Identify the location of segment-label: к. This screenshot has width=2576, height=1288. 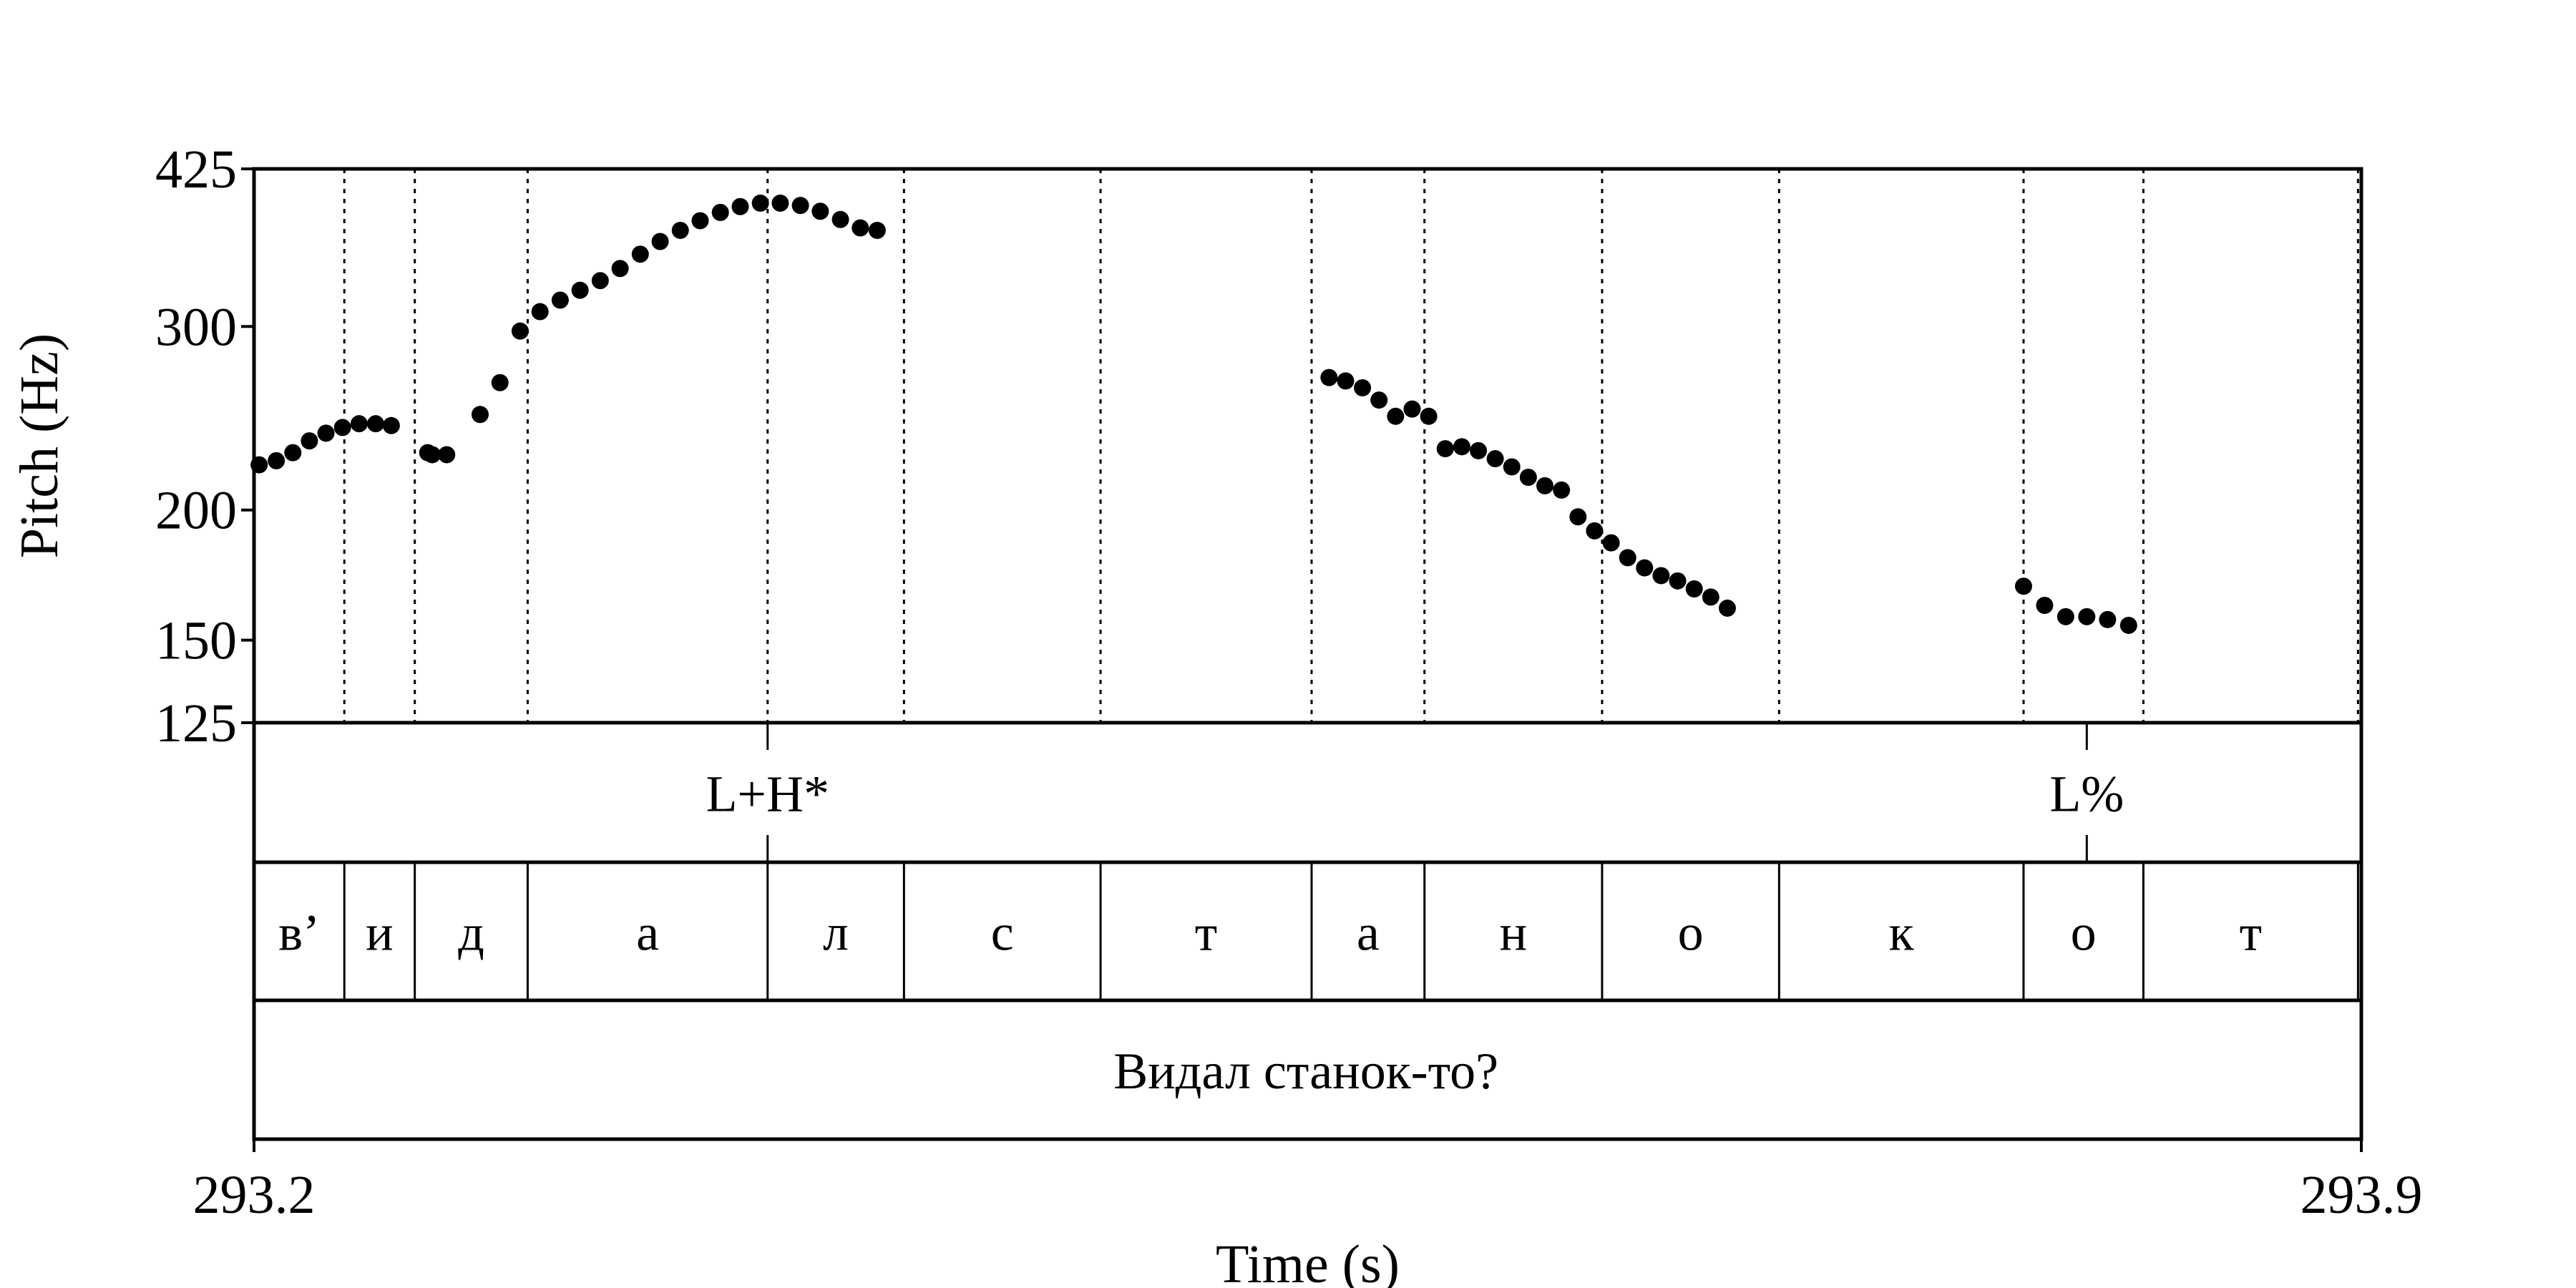
(1902, 933).